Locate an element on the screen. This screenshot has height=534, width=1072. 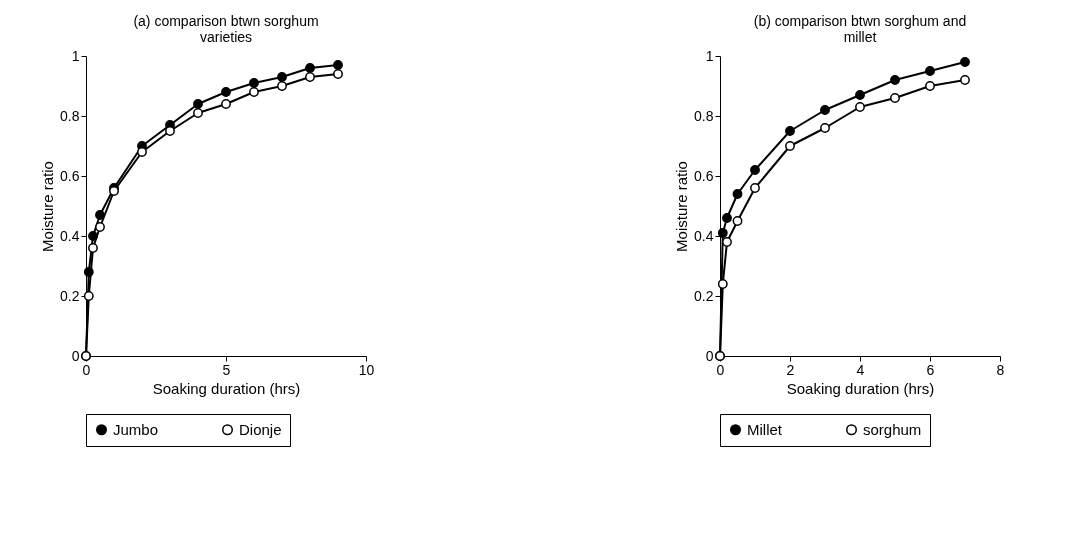
text: millet is located at coordinates (860, 37).